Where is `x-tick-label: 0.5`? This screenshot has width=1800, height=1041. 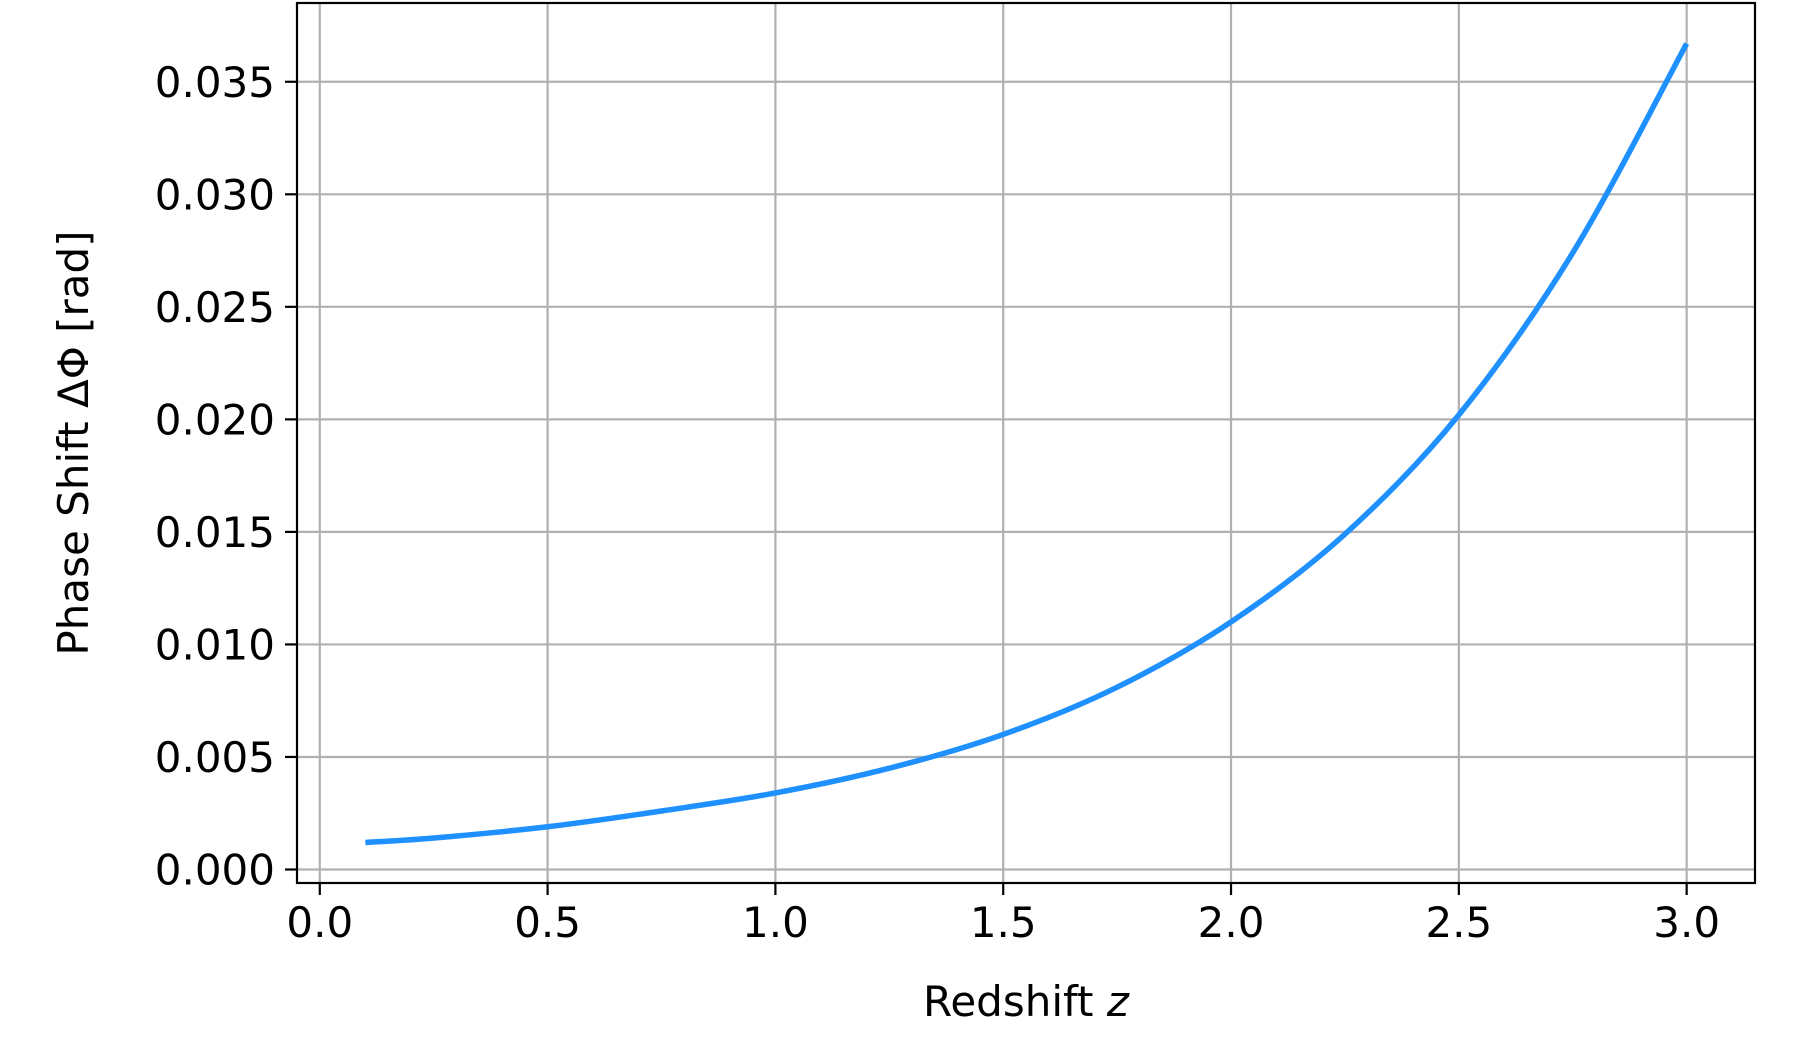
x-tick-label: 0.5 is located at coordinates (547, 922).